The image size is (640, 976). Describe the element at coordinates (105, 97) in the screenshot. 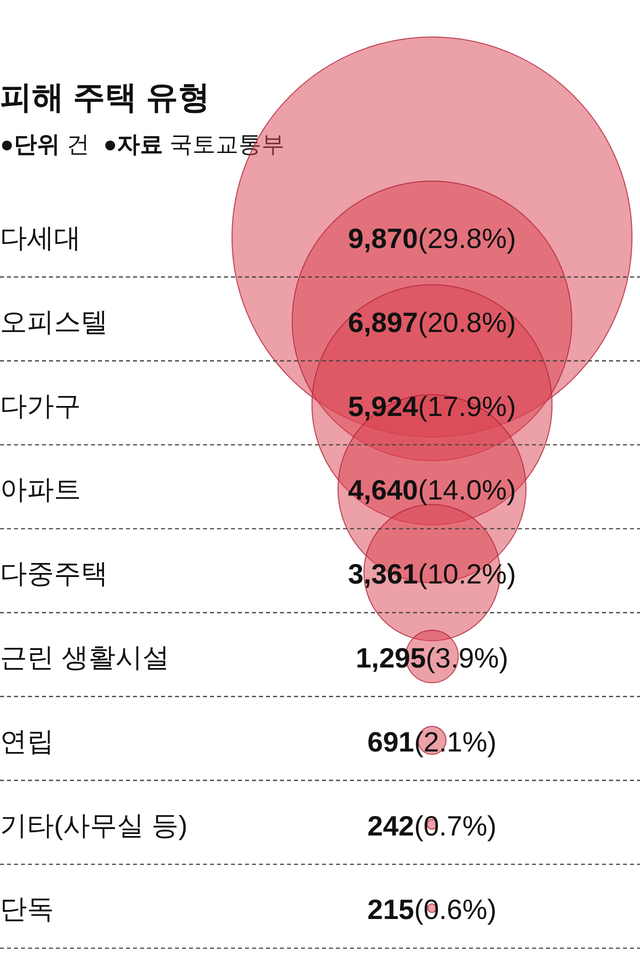

I see `text: 피해 주택 유형` at that location.